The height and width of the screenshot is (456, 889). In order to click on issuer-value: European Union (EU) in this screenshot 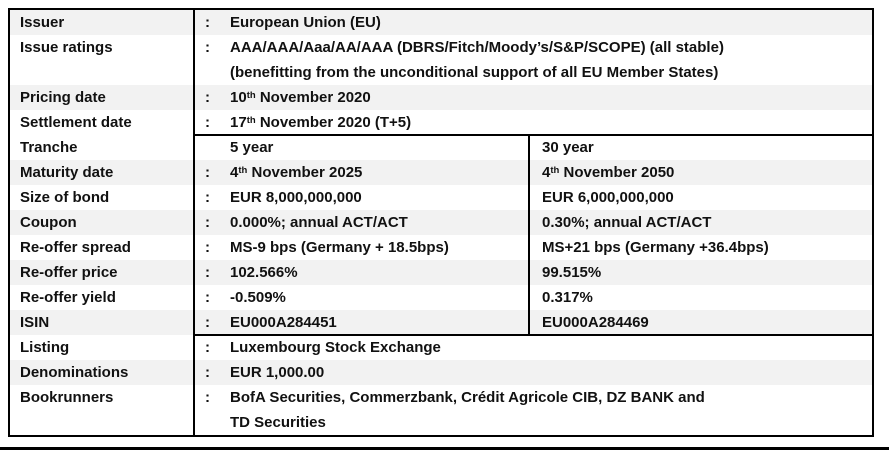, I will do `click(305, 22)`.